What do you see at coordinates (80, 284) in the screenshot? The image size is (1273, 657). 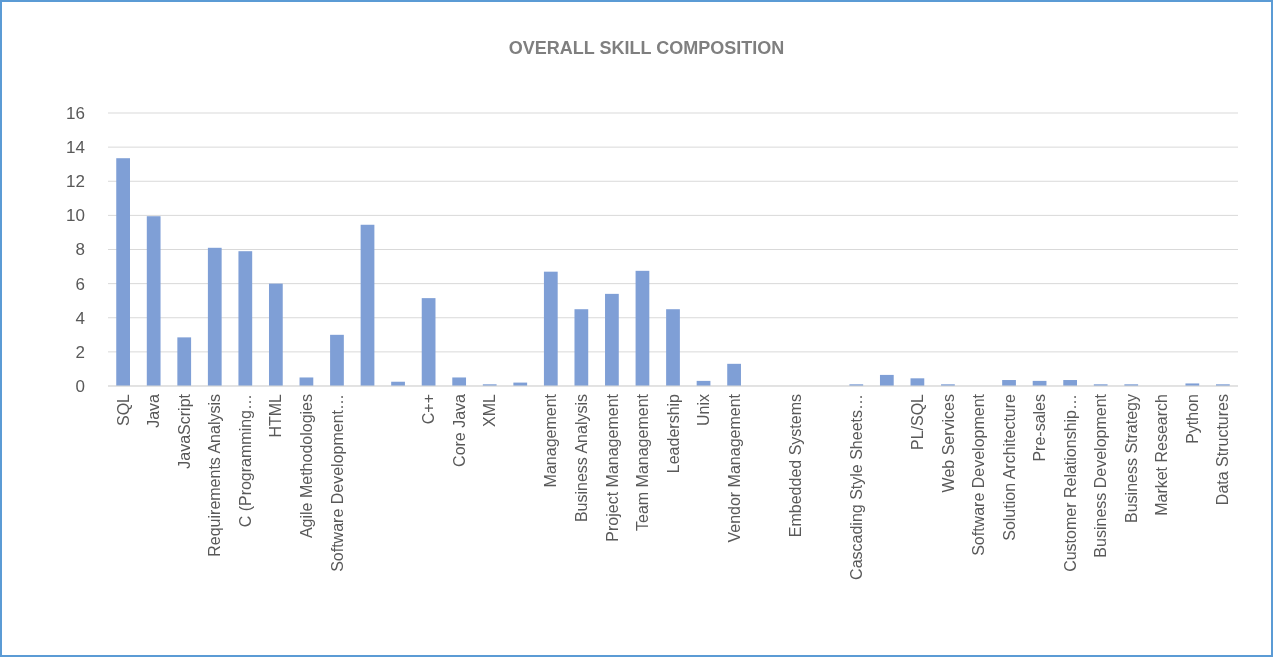 I see `y-tick-label: 6` at bounding box center [80, 284].